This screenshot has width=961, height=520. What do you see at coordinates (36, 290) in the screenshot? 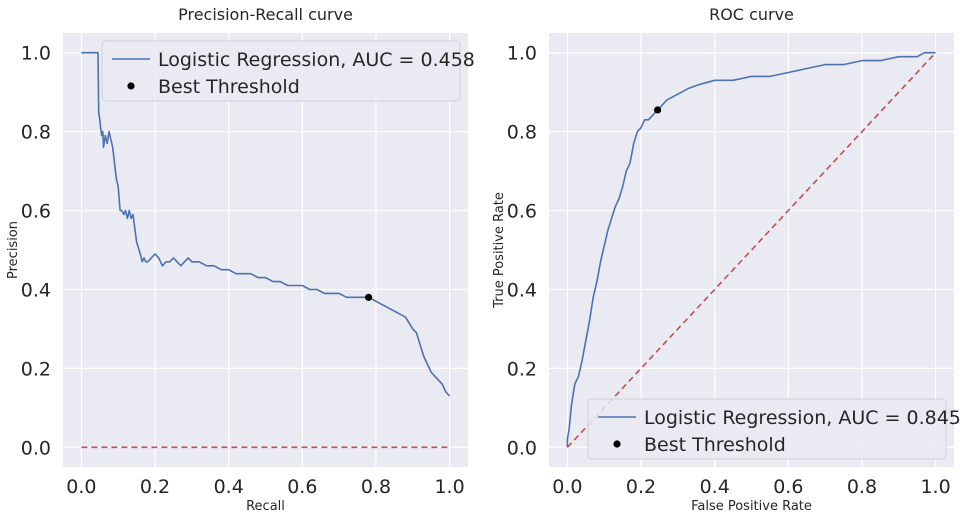
I see `pr-y-tick-label: 0.4` at bounding box center [36, 290].